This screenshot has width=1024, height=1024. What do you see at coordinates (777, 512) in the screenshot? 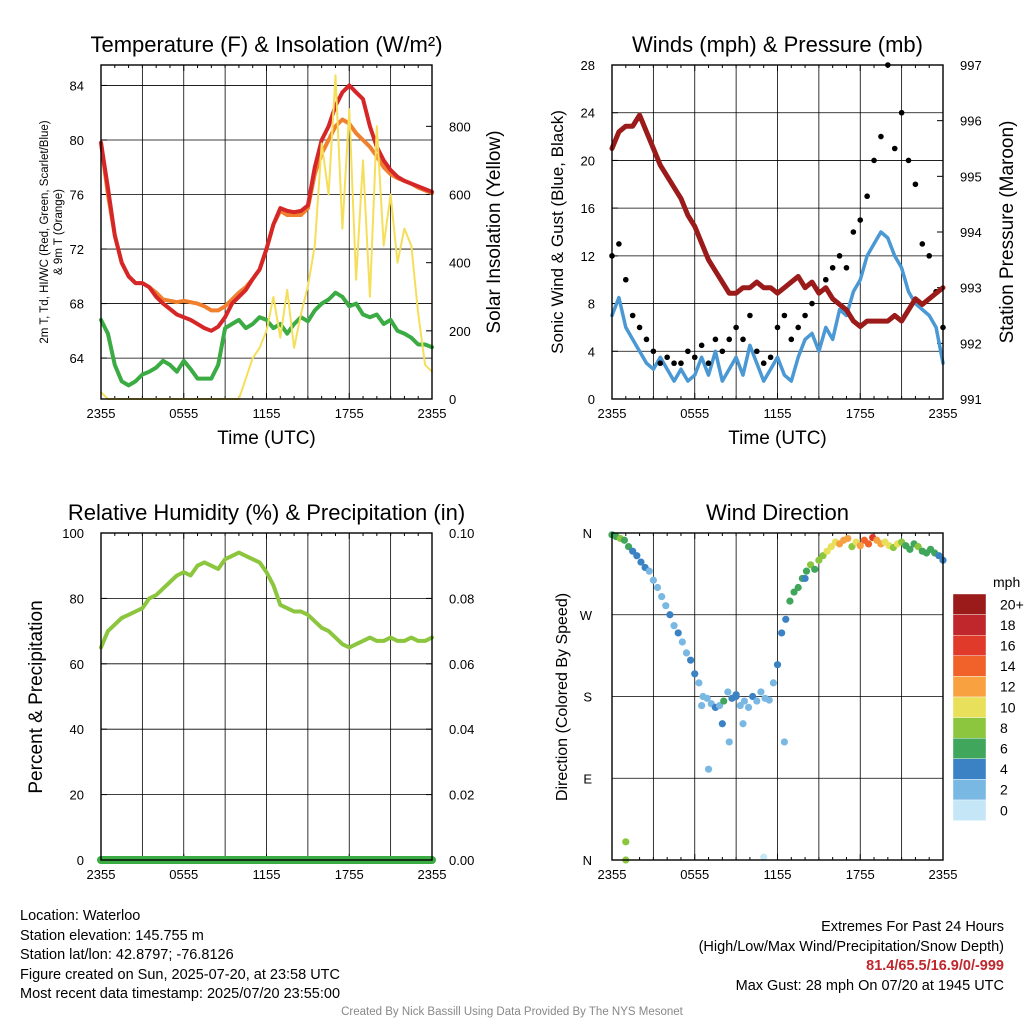
I see `wind_direction-title: Wind Direction` at bounding box center [777, 512].